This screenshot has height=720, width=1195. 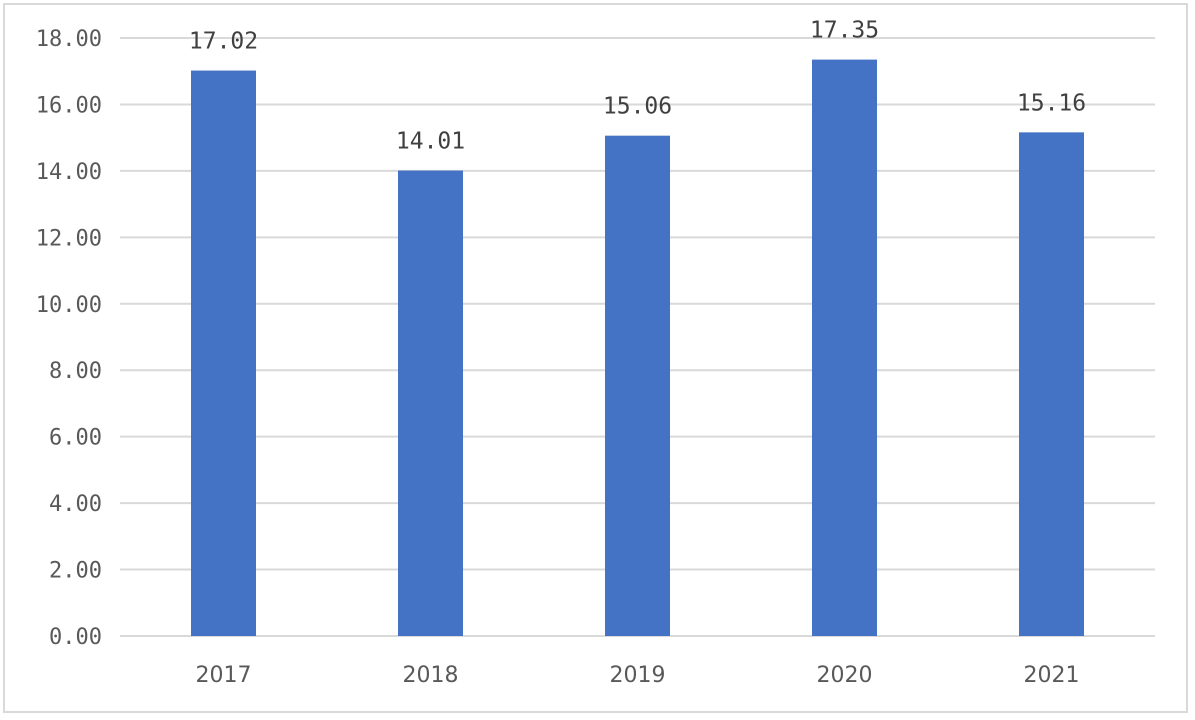 I want to click on y-tick-label: 8.00, so click(x=75, y=371).